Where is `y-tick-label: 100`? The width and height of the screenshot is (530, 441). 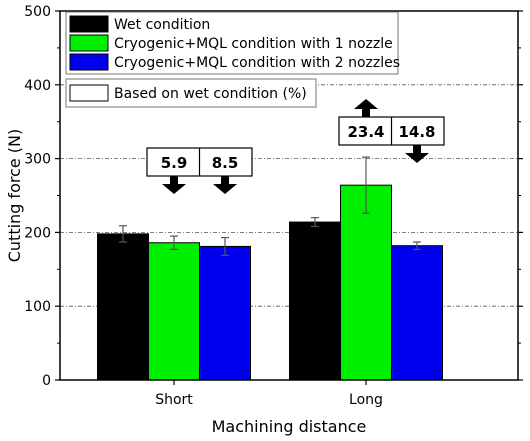 y-tick-label: 100 is located at coordinates (37, 307).